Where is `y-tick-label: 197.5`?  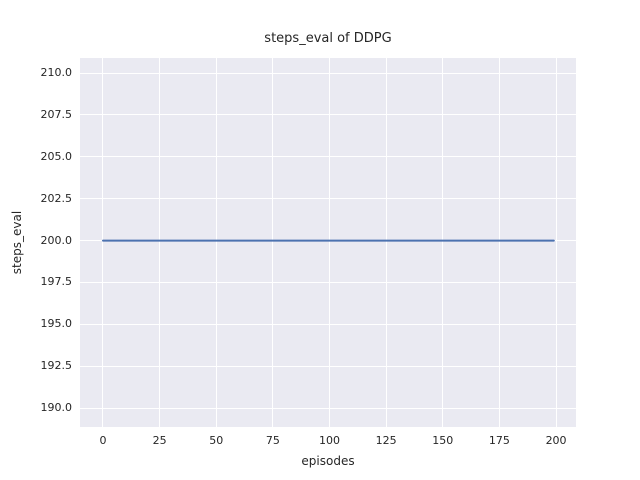
y-tick-label: 197.5 is located at coordinates (56, 282).